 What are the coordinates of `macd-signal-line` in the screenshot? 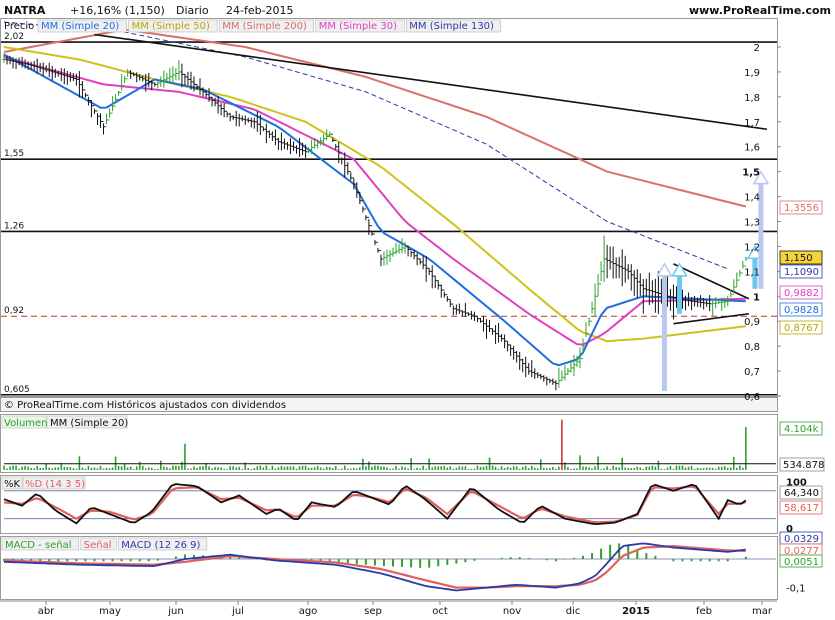 It's located at (374, 566).